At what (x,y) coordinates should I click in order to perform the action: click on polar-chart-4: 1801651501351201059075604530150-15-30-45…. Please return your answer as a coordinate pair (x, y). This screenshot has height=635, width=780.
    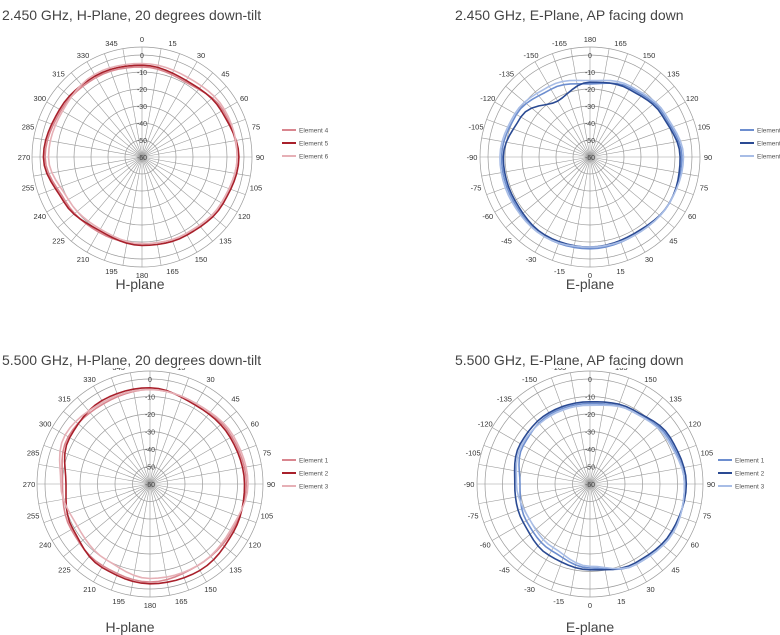
    Looking at the image, I should click on (614, 489).